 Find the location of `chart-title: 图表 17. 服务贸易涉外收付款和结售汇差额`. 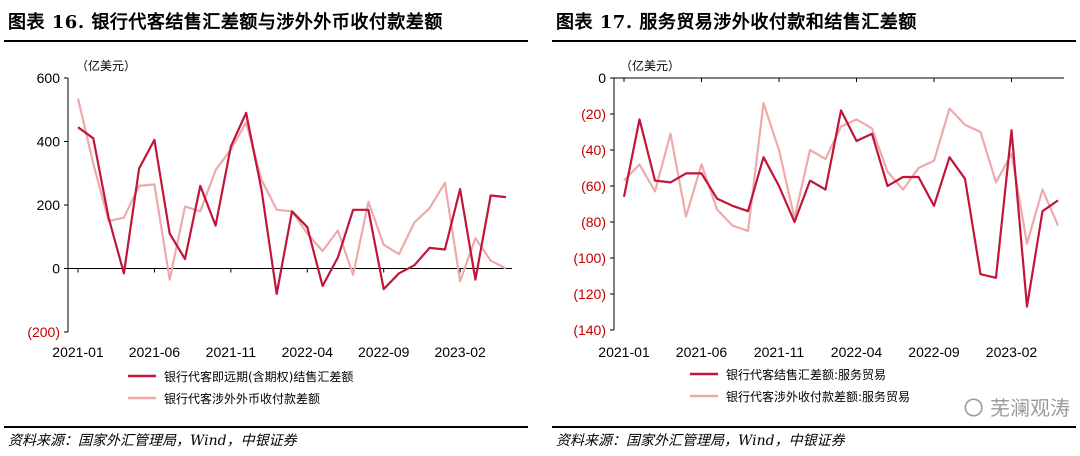

chart-title: 图表 17. 服务贸易涉外收付款和结售汇差额 is located at coordinates (736, 22).